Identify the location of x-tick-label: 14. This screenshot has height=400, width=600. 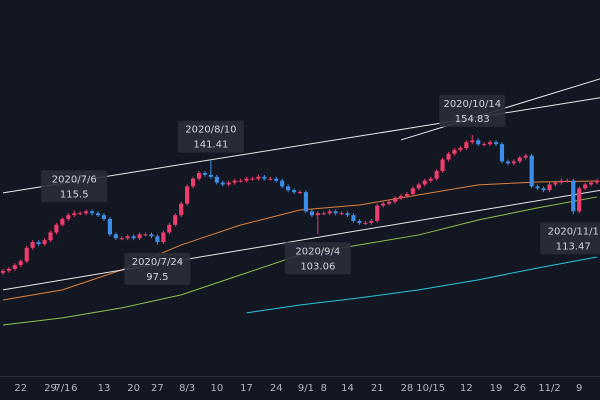
(347, 388).